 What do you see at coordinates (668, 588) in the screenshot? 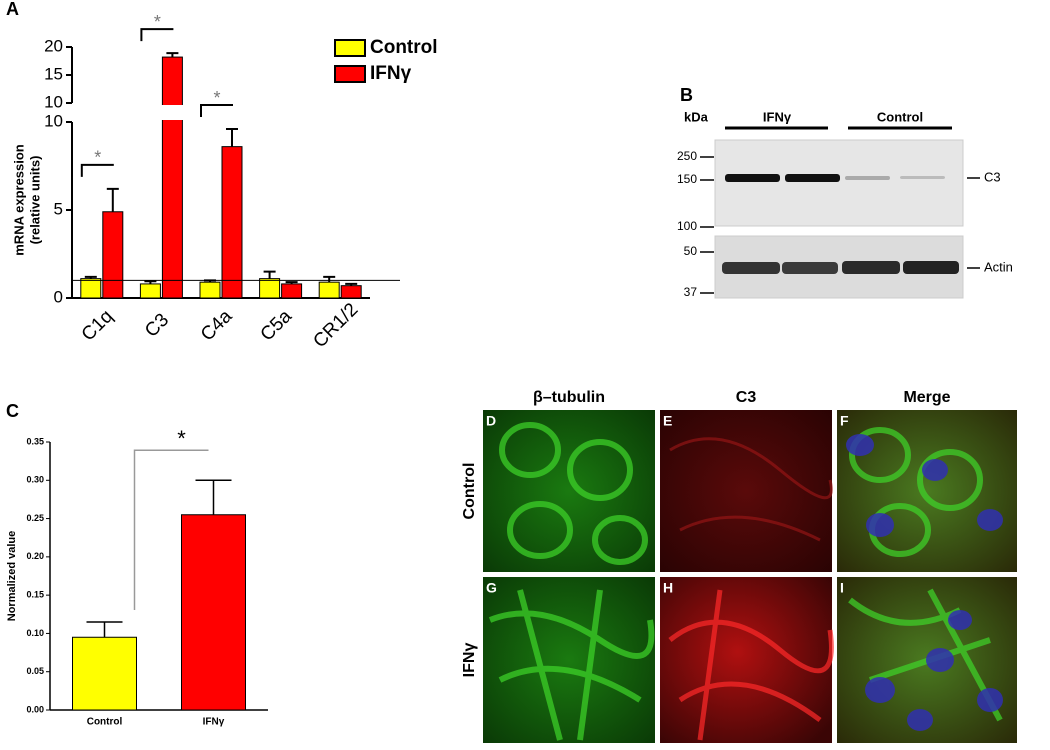
I see `panel-letter: H` at bounding box center [668, 588].